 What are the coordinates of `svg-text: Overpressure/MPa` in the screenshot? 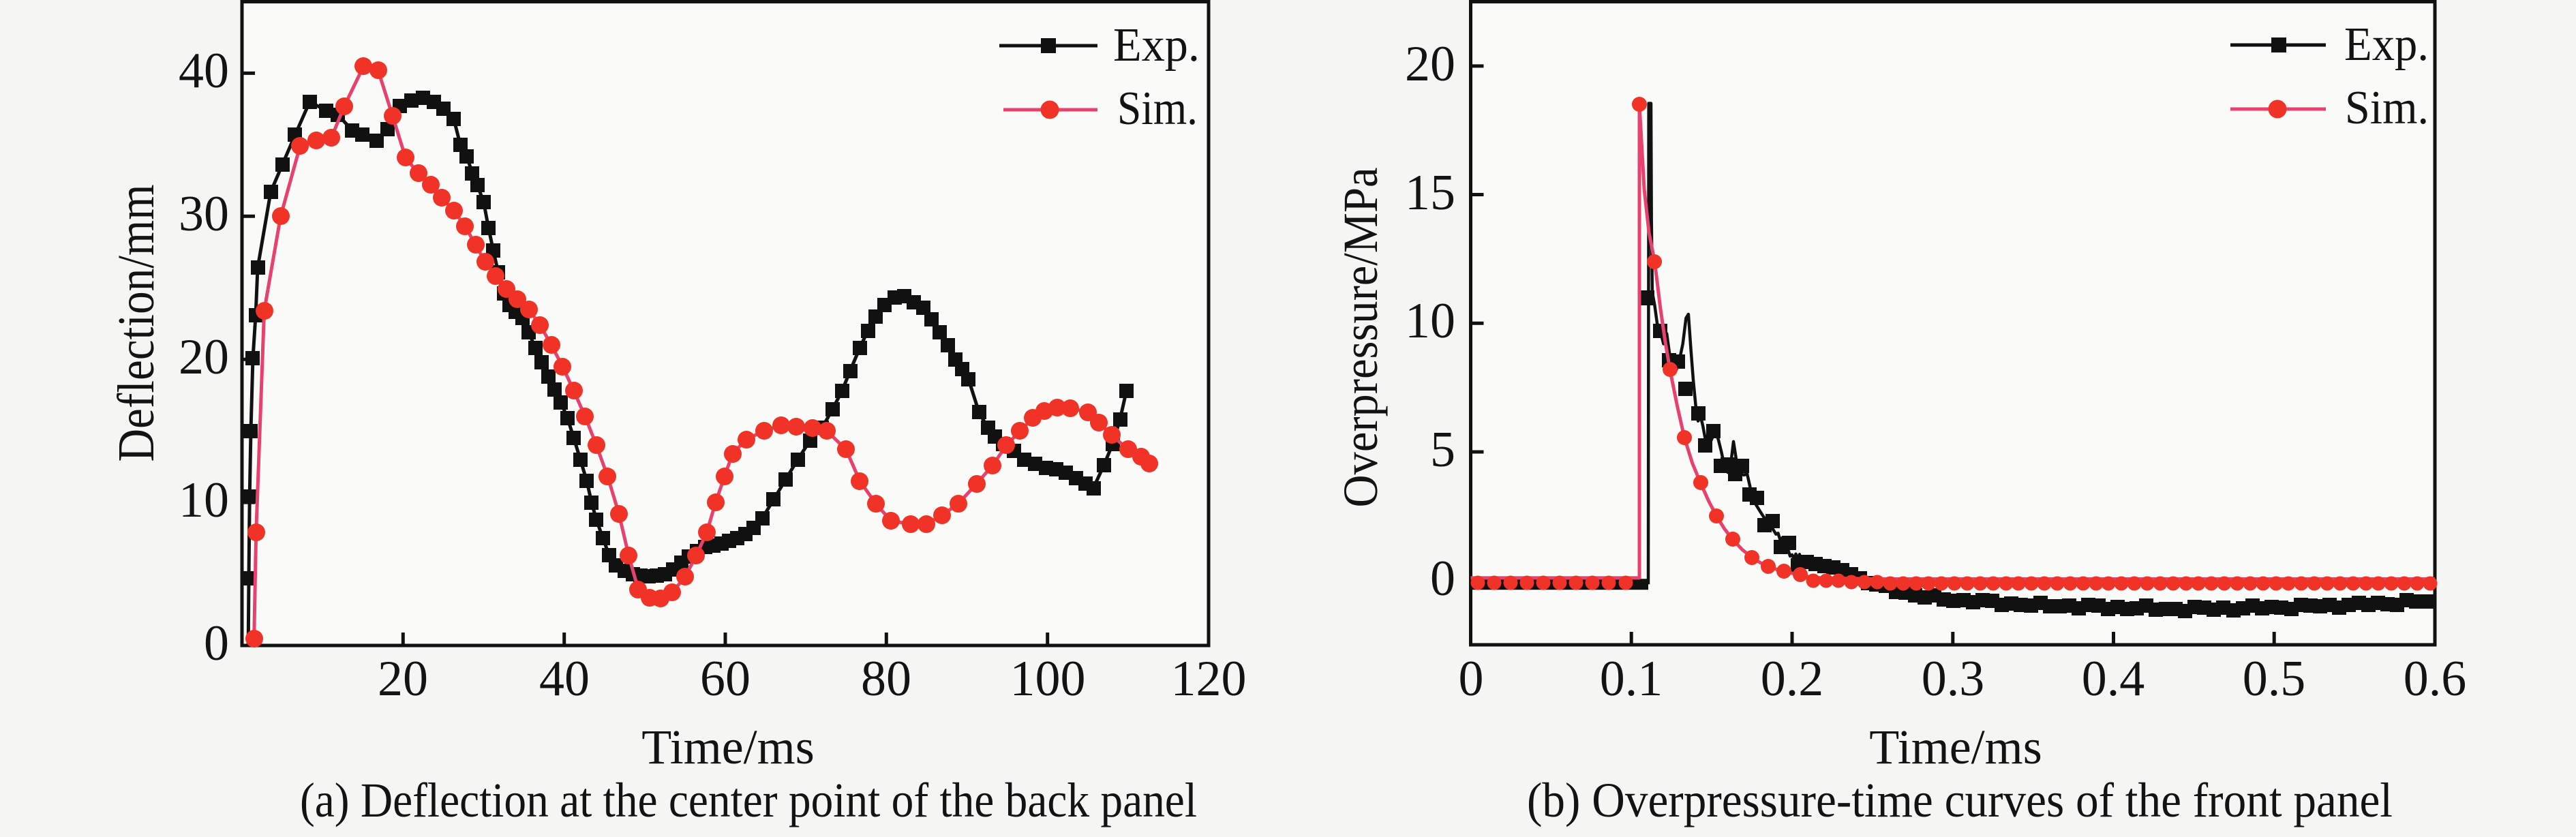 It's located at (1360, 338).